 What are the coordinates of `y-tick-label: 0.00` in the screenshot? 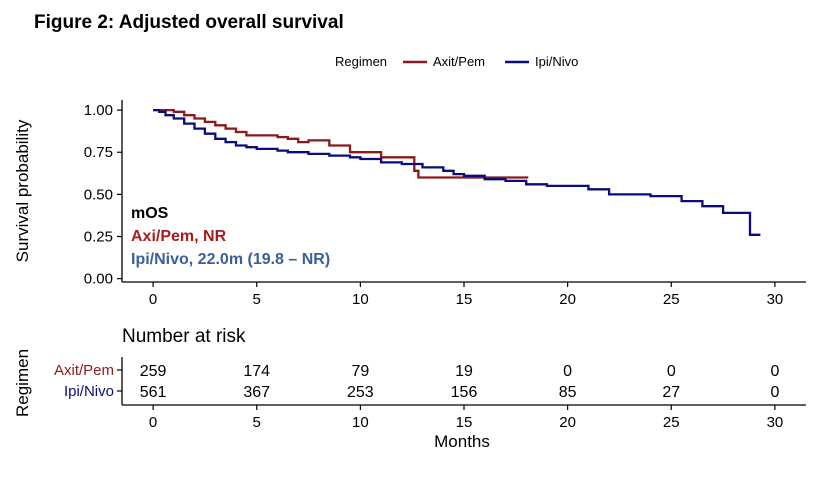 It's located at (98, 279).